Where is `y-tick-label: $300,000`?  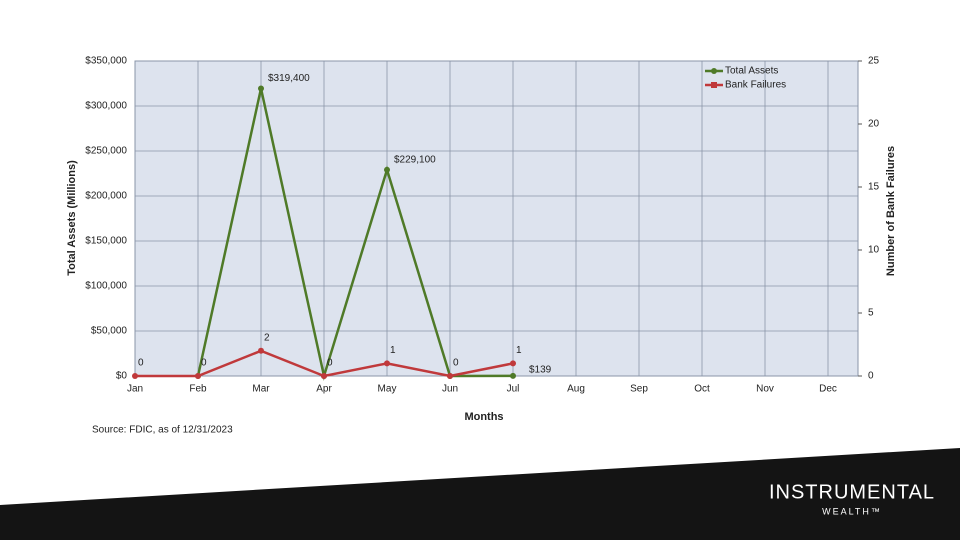
y-tick-label: $300,000 is located at coordinates (106, 106).